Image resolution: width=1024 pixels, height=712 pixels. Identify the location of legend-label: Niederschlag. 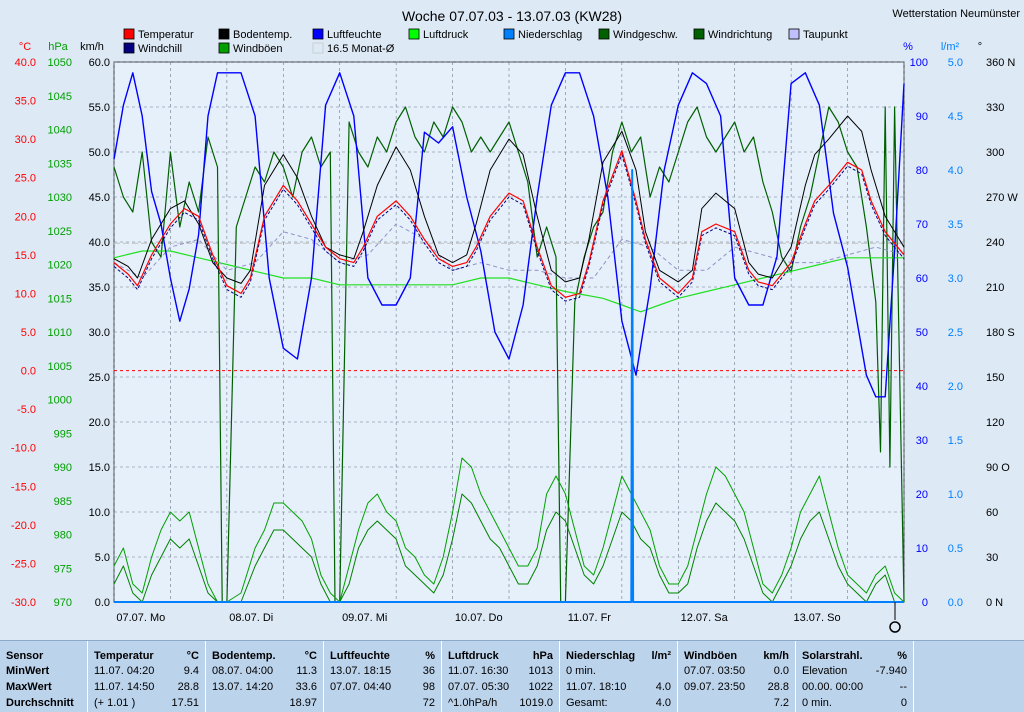
(550, 35).